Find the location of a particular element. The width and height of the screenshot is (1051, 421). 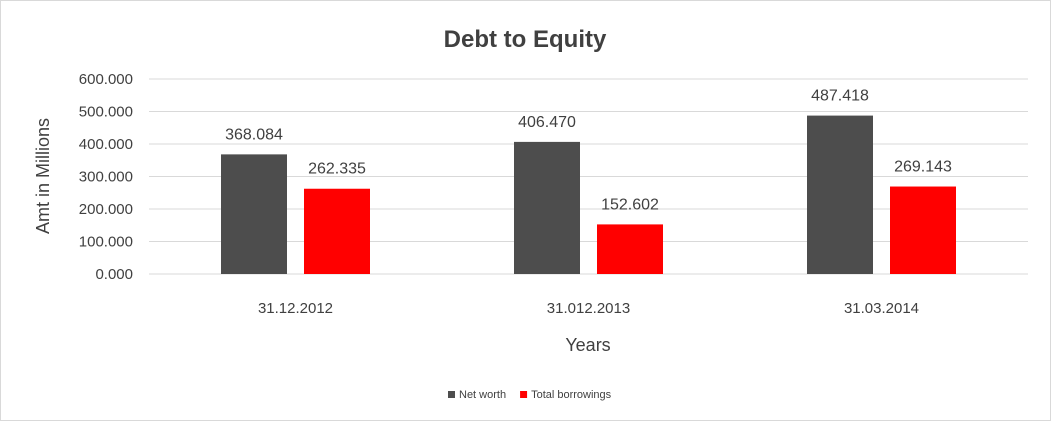

y-tick-label: 200.000 is located at coordinates (106, 209).